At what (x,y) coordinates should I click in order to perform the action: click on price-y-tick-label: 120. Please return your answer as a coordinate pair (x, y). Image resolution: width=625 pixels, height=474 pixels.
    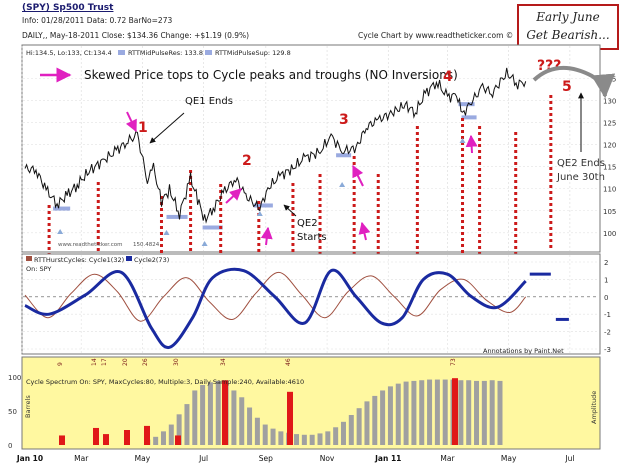
    Looking at the image, I should click on (609, 146).